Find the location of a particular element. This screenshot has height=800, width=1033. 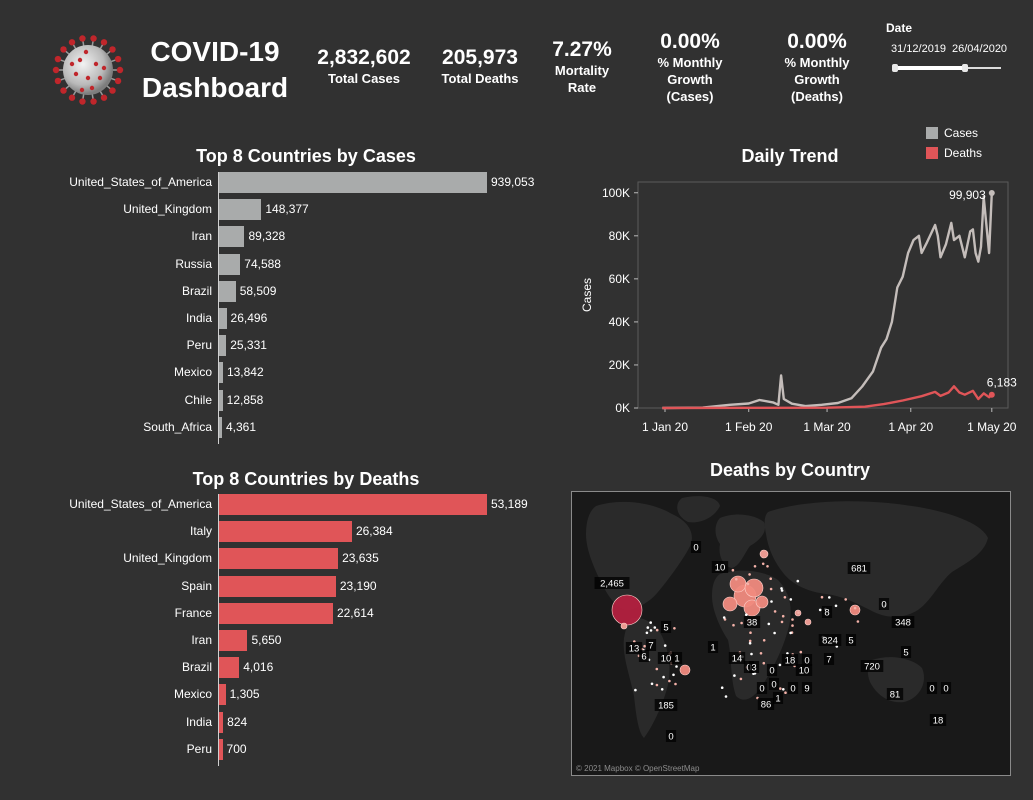

slider-end-handle is located at coordinates (965, 68).